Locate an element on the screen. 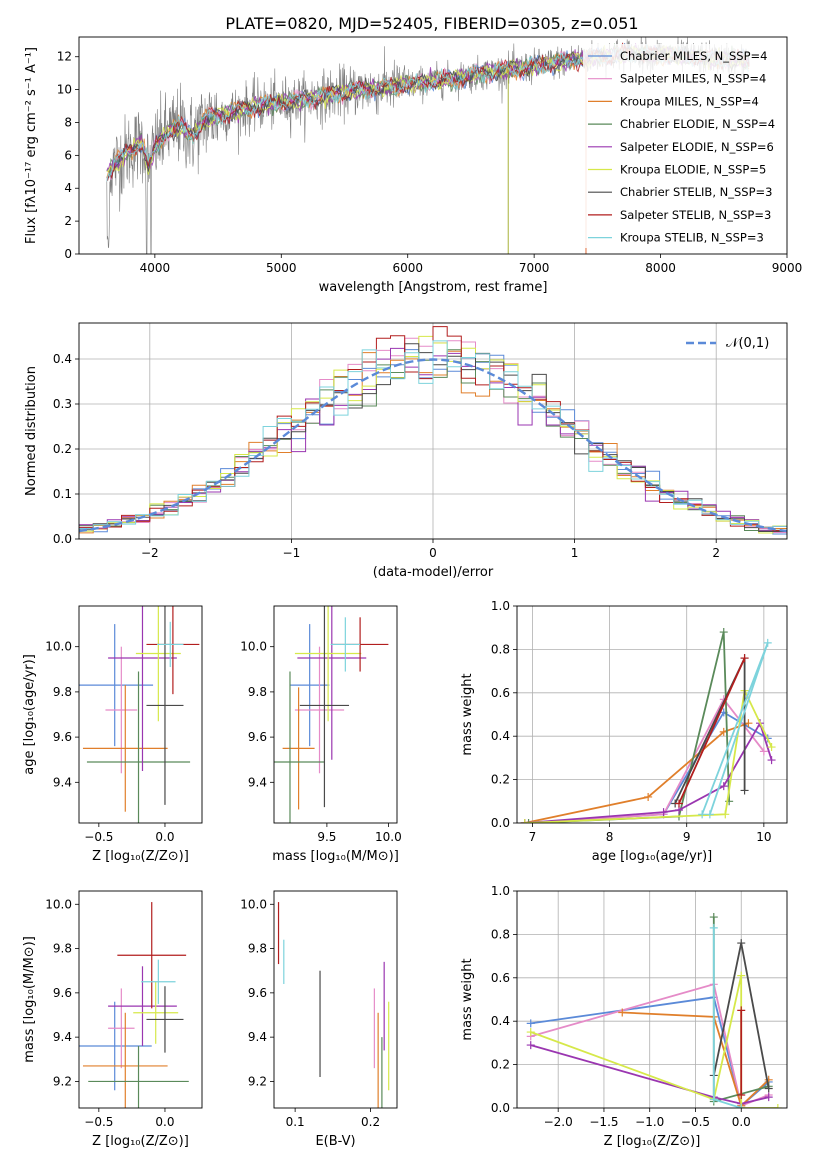 This screenshot has width=819, height=1170. legend-entry: Kroupa MILES, N_SSP=4 is located at coordinates (689, 101).